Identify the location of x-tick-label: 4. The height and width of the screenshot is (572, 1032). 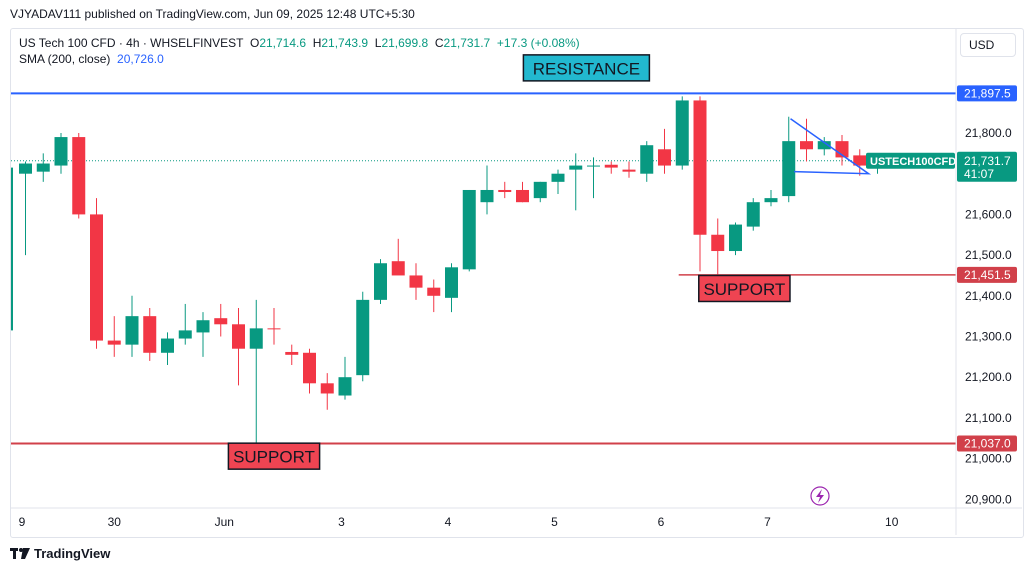
(448, 522).